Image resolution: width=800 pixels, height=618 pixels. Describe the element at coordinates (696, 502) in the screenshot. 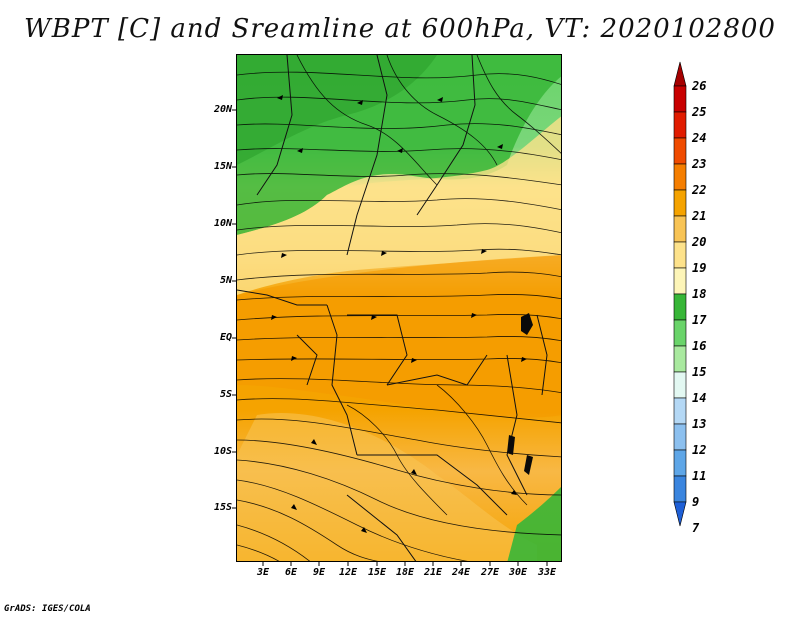

I see `colorbar-label: 9` at that location.